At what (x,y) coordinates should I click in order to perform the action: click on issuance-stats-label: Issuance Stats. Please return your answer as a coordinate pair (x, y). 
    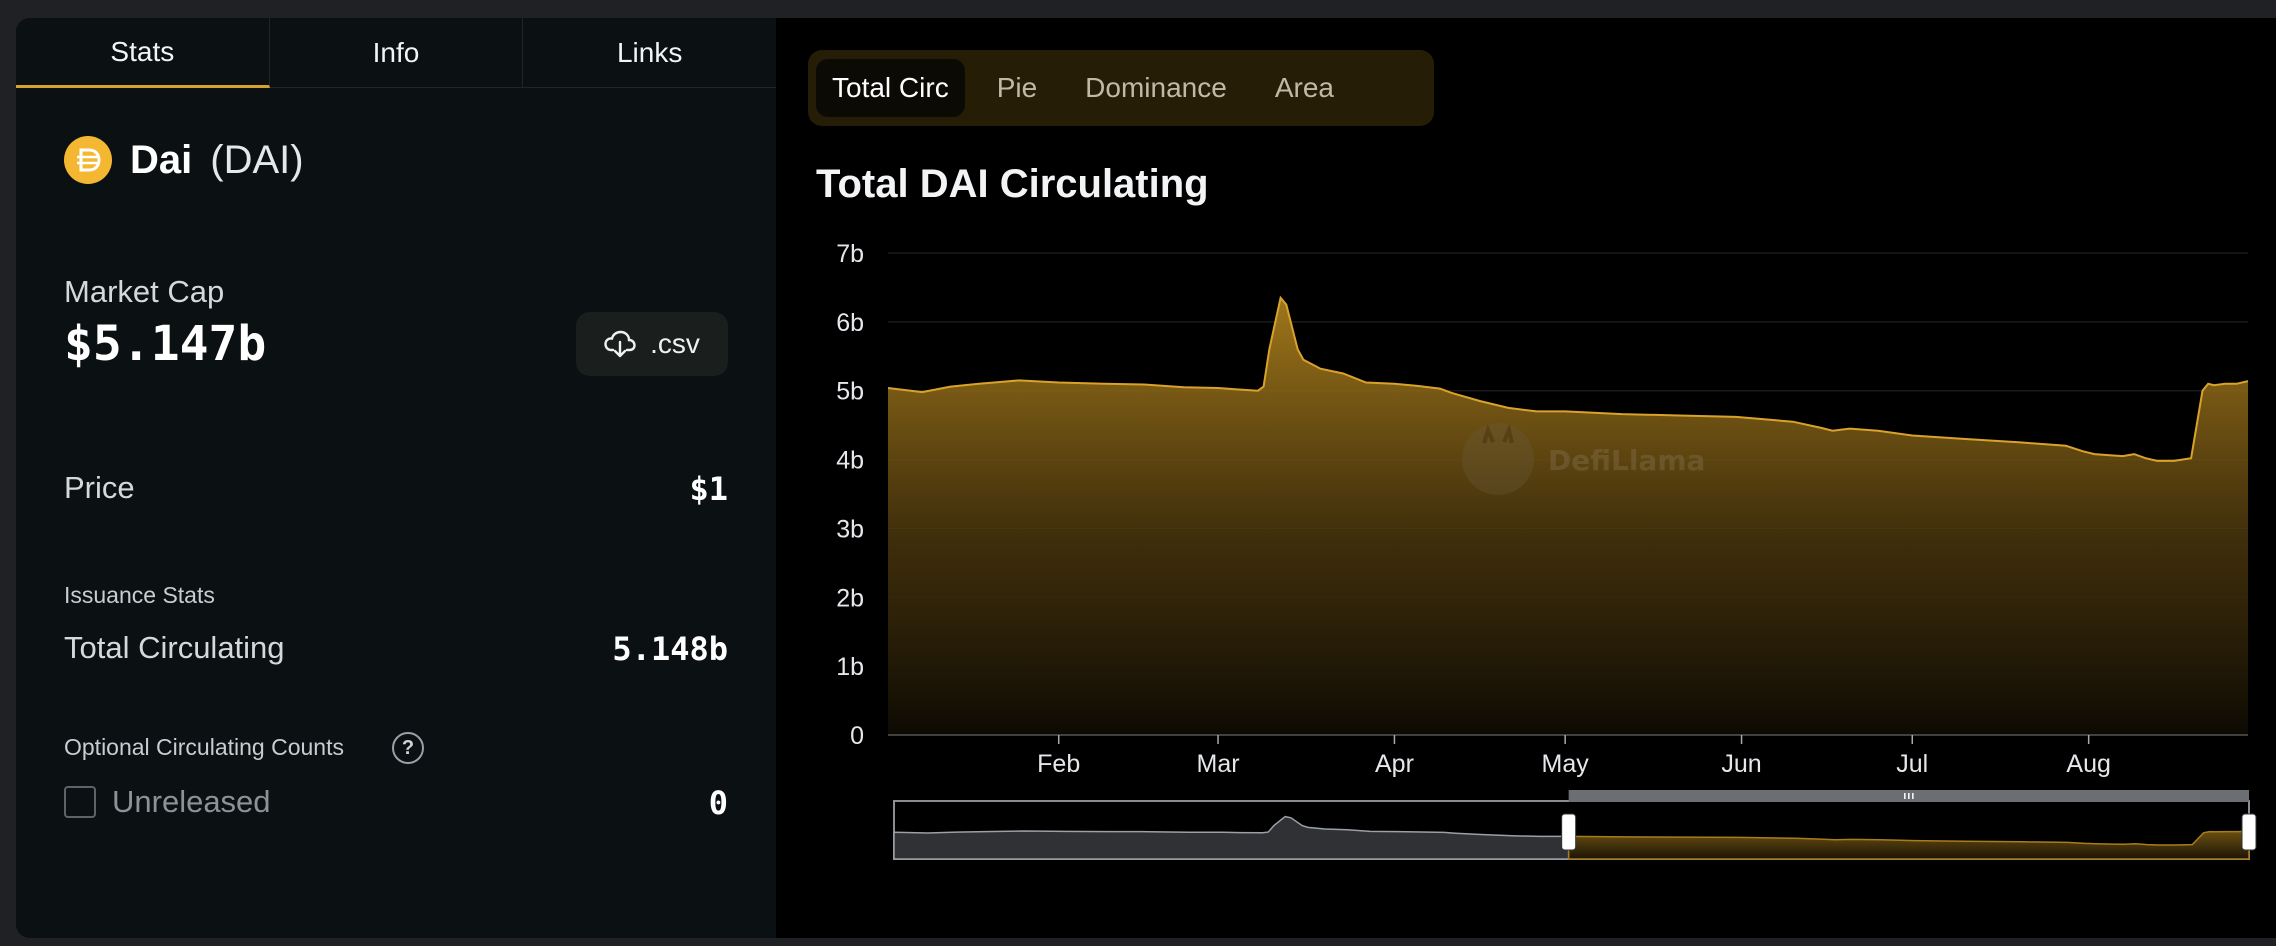
    Looking at the image, I should click on (139, 595).